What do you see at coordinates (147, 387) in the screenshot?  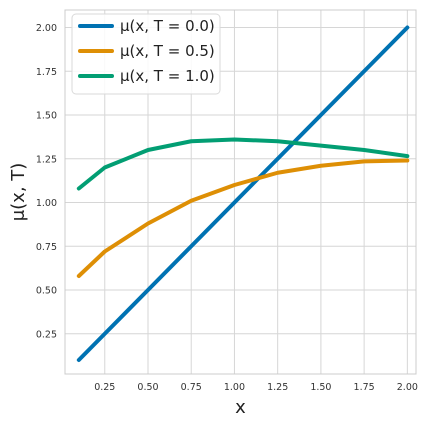 I see `x-tick-label: 0.50` at bounding box center [147, 387].